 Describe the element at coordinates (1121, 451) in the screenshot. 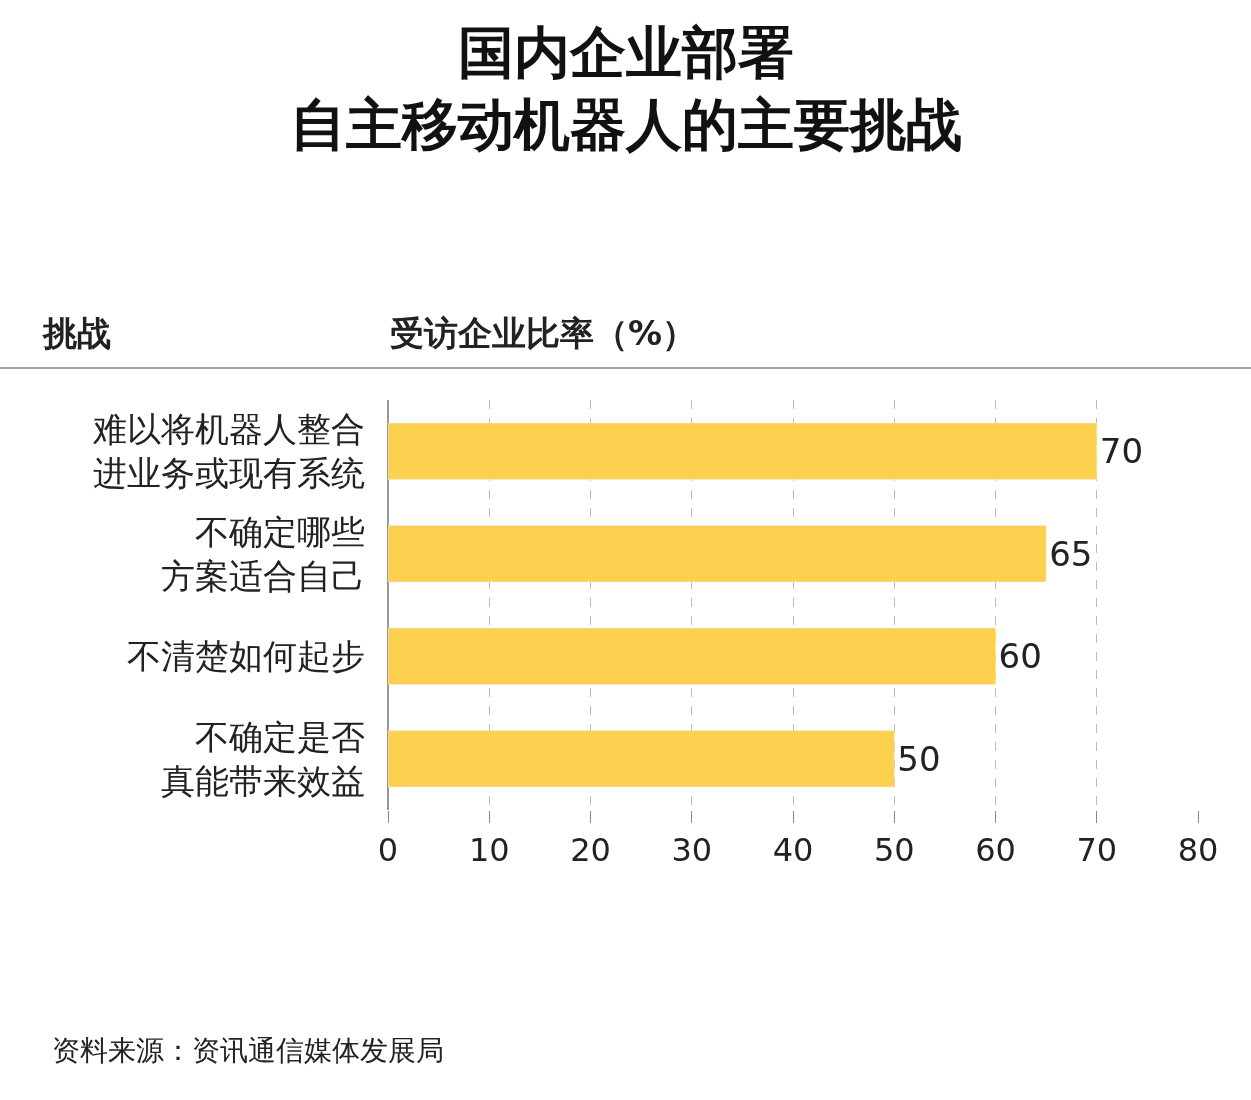

I see `data-label: 70` at that location.